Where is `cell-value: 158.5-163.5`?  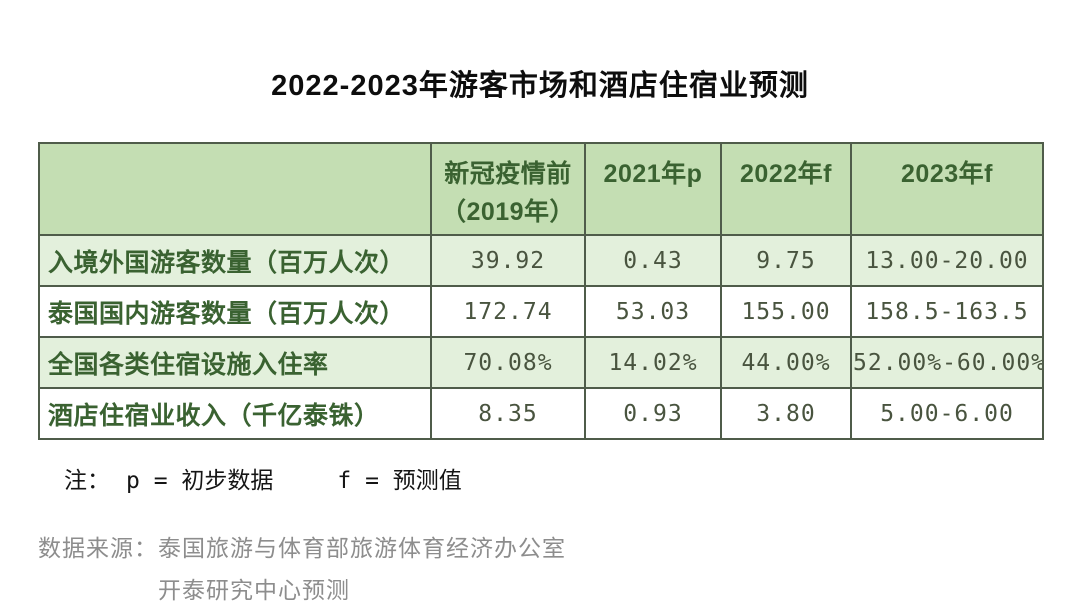
cell-value: 158.5-163.5 is located at coordinates (947, 311).